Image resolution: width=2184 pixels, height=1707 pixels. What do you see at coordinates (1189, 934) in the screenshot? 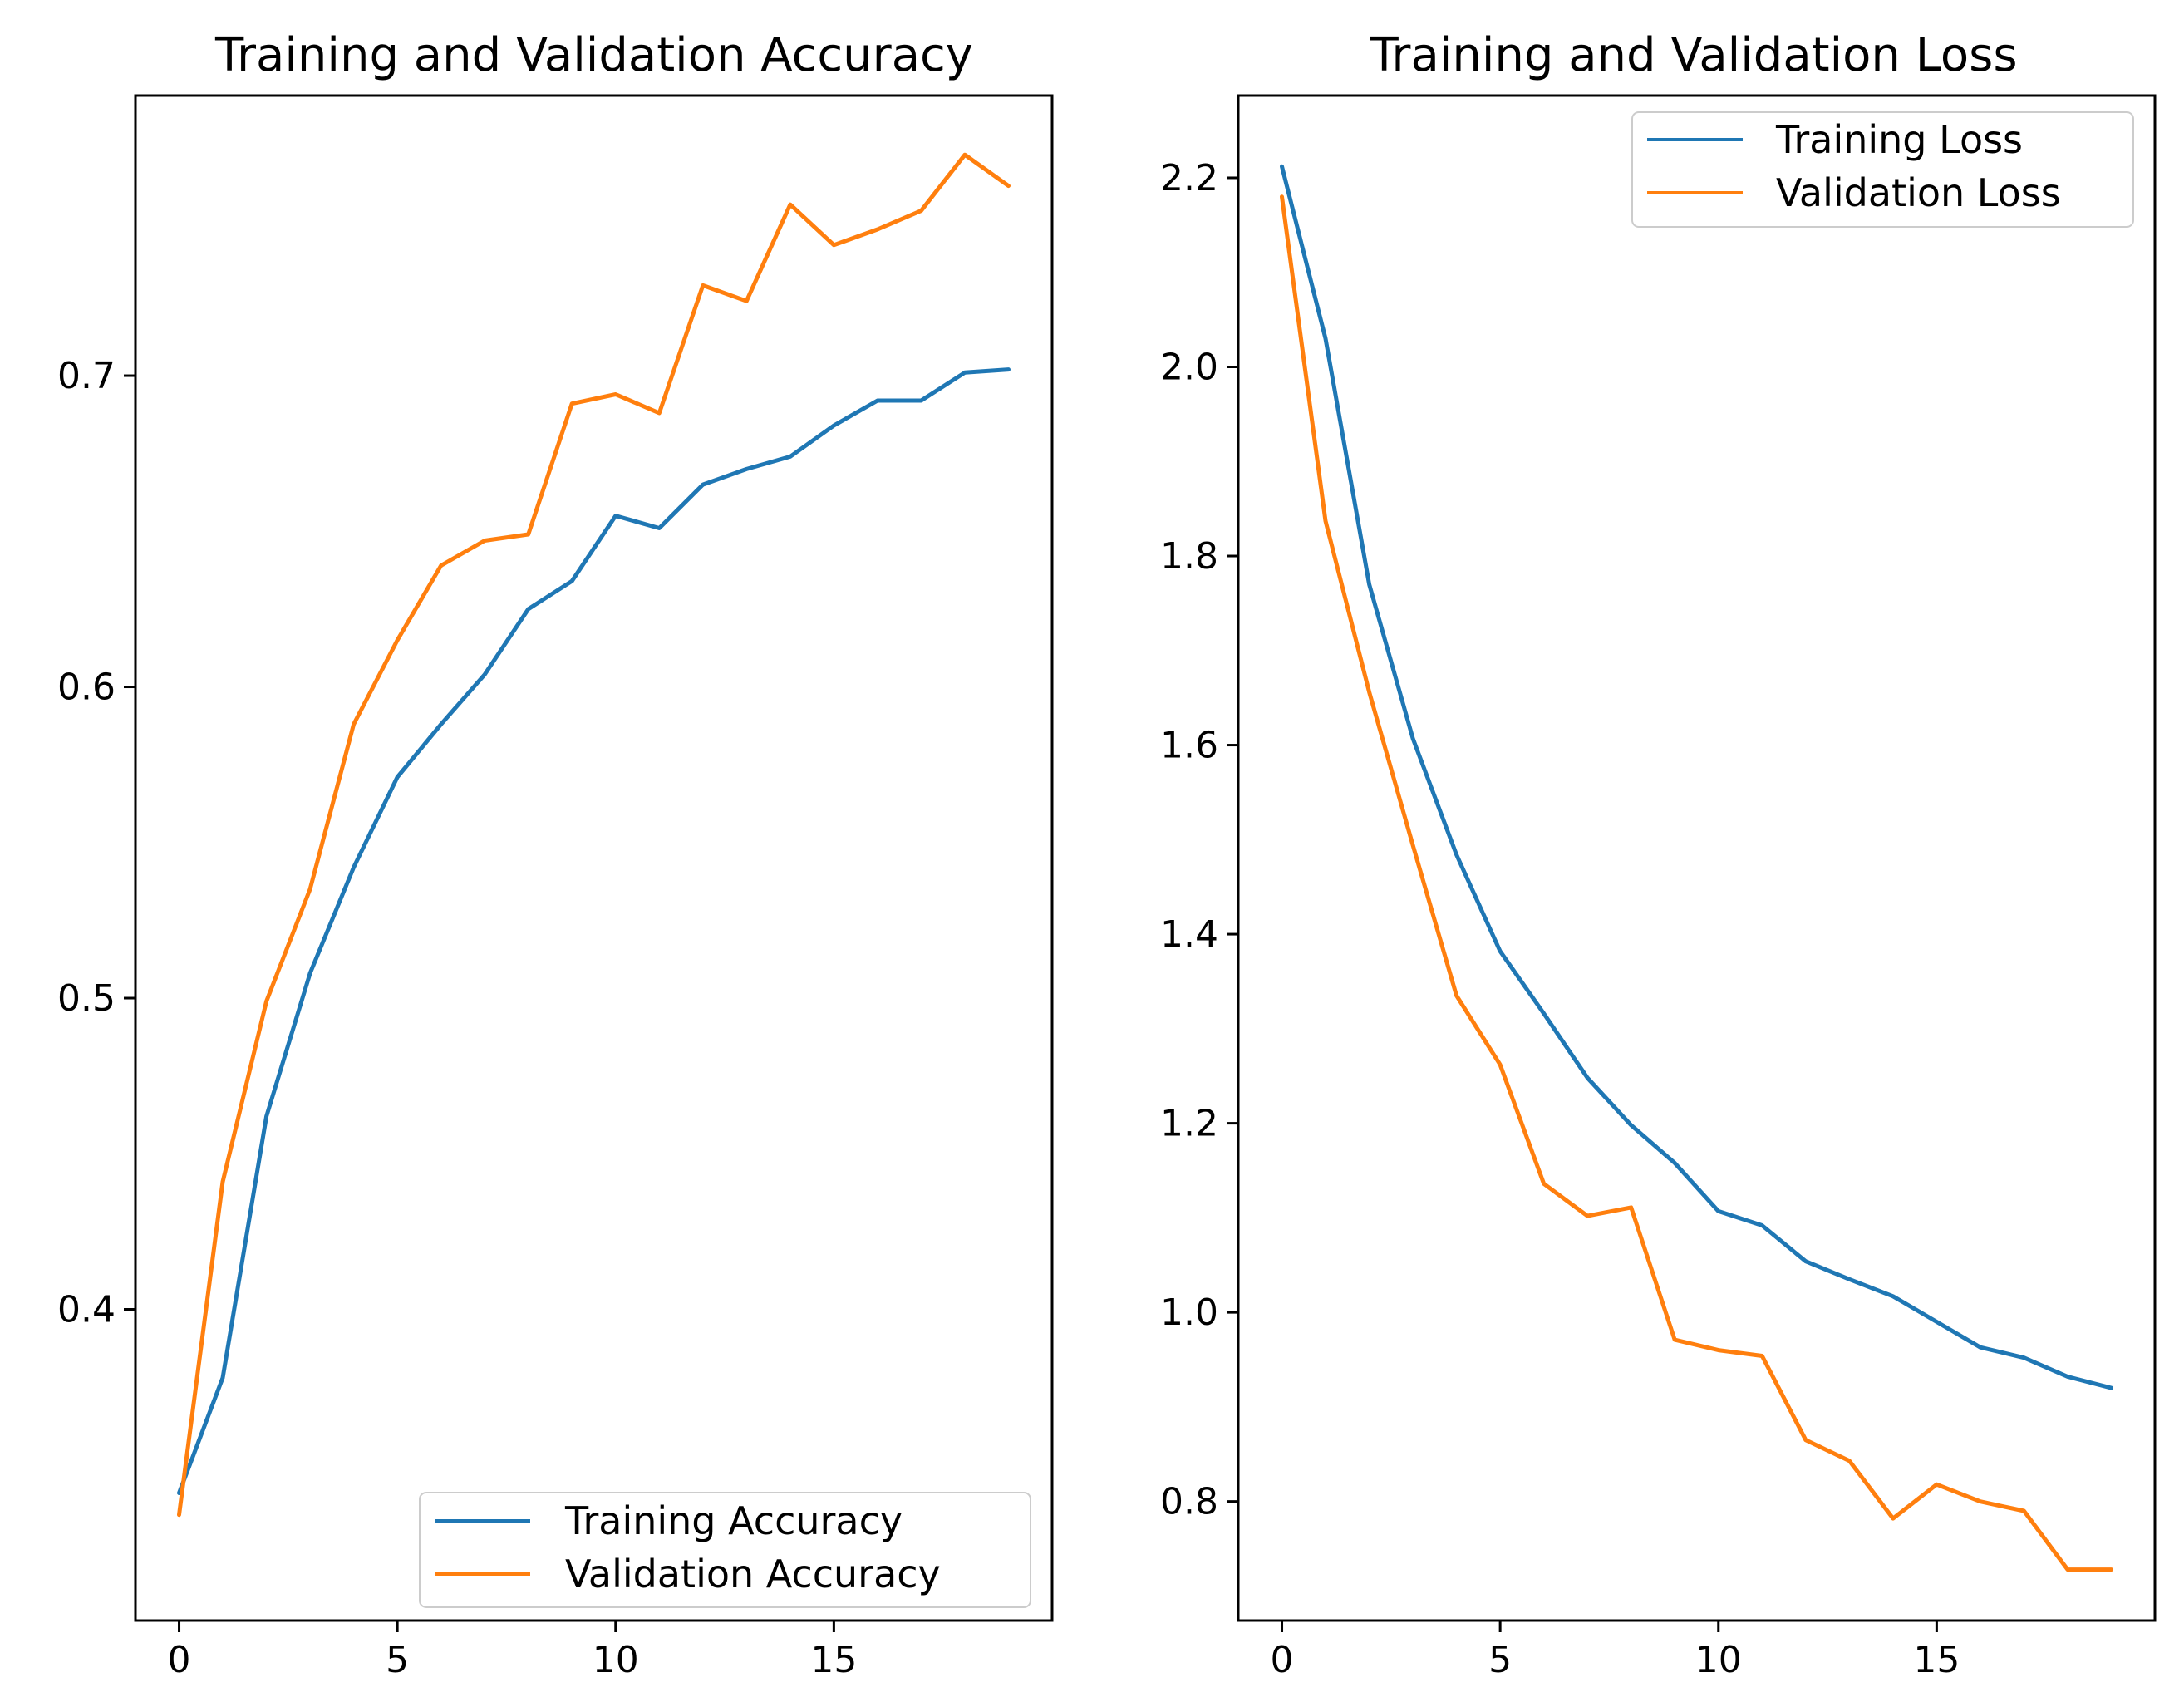
I see `loss-y-tick-label: 1.4` at bounding box center [1189, 934].